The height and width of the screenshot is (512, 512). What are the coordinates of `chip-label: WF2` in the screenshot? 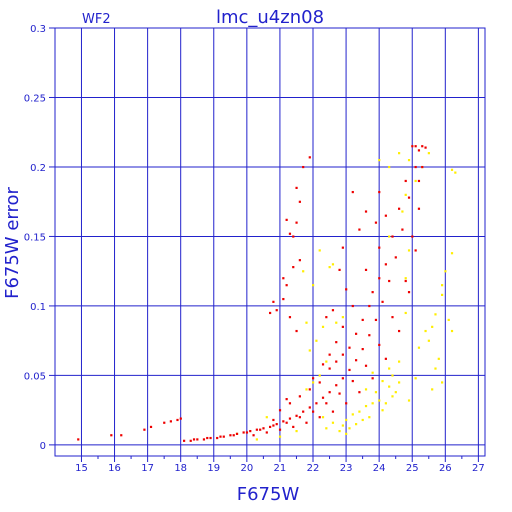 It's located at (96, 19).